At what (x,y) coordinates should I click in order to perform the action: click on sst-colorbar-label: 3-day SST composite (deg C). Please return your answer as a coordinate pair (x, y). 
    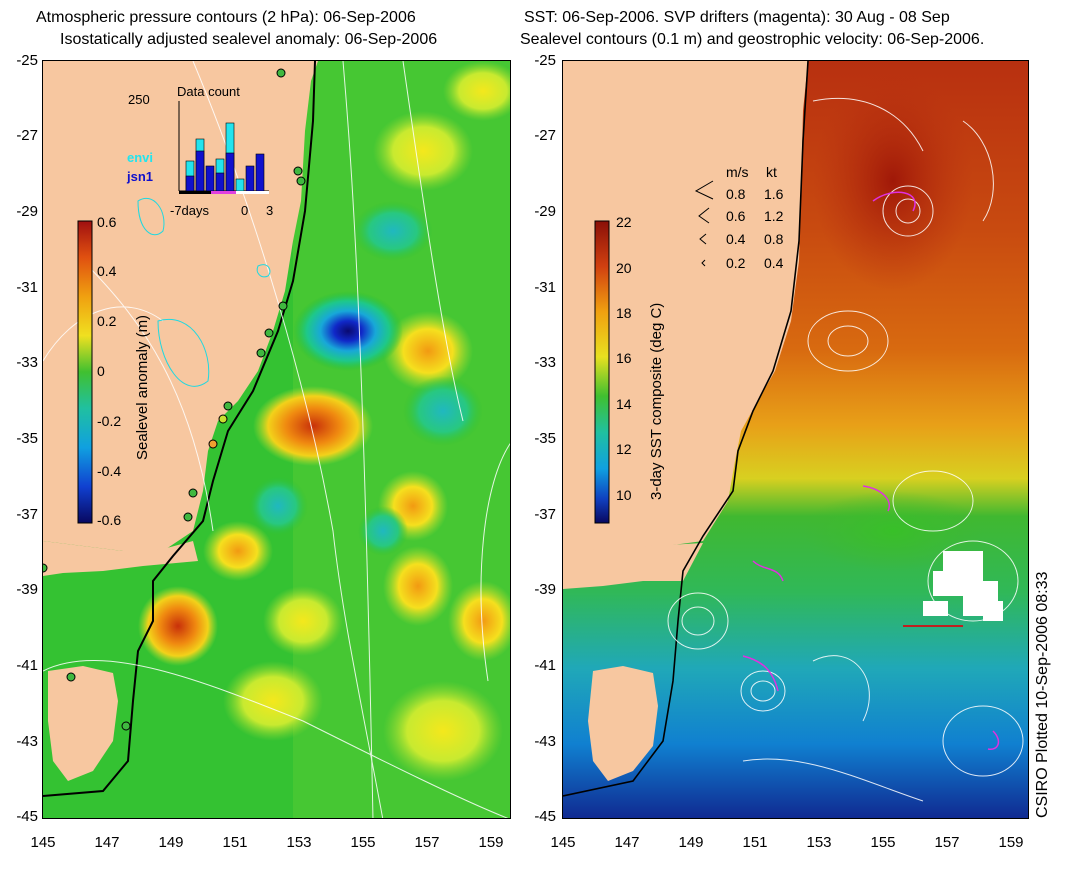
    Looking at the image, I should click on (656, 401).